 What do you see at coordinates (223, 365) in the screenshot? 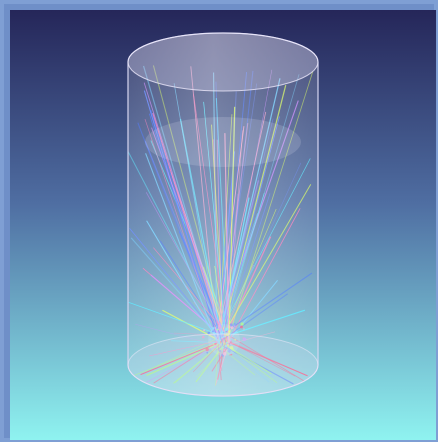
I see `cylinder-bottom-cap` at bounding box center [223, 365].